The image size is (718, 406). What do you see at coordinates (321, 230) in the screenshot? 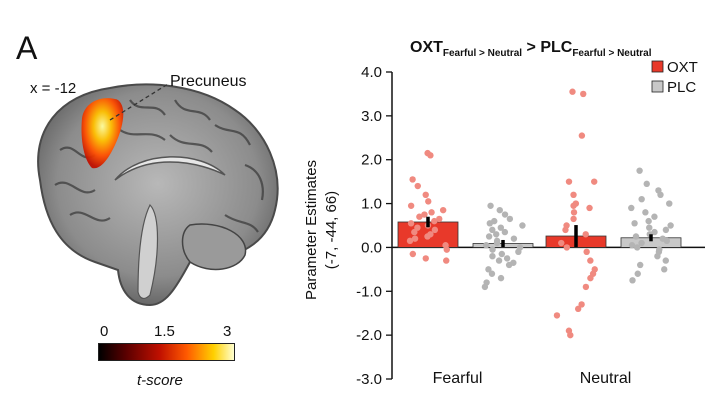
I see `y-axis-label-group: Parameter Estimates (-7, -44, 66)` at bounding box center [321, 230].